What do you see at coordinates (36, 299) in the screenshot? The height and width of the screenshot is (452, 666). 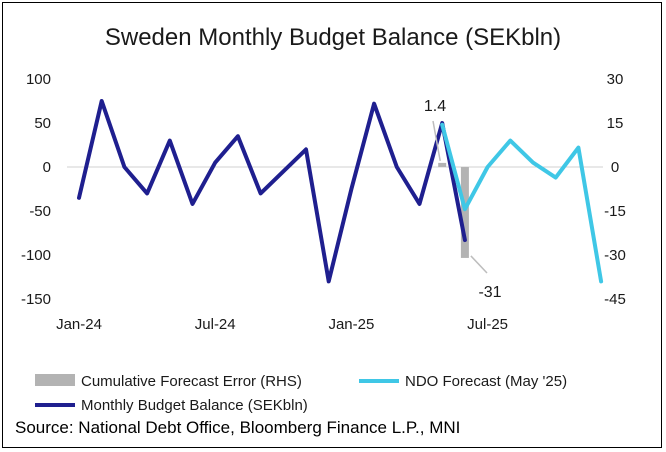 I see `left-tick-label: -150` at bounding box center [36, 299].